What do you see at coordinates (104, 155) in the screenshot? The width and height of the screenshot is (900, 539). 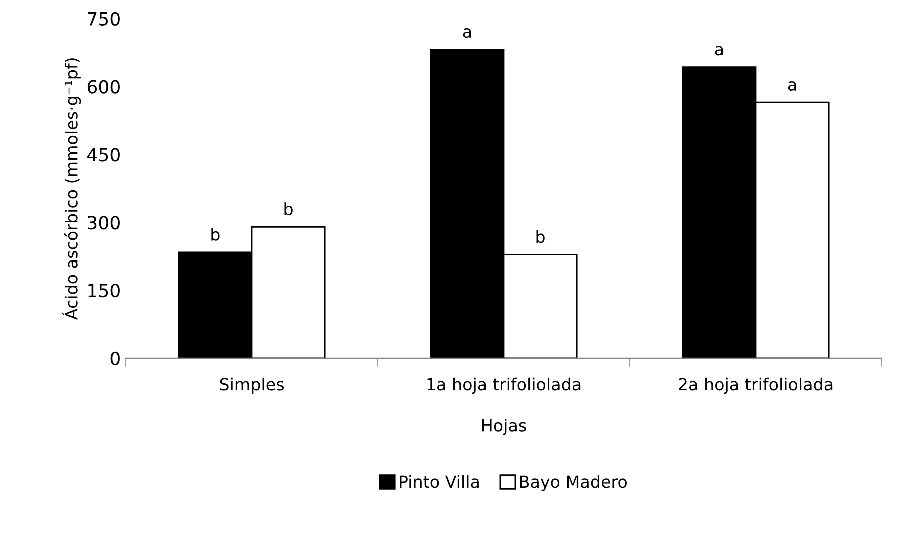 I see `y-tick-label: 450` at bounding box center [104, 155].